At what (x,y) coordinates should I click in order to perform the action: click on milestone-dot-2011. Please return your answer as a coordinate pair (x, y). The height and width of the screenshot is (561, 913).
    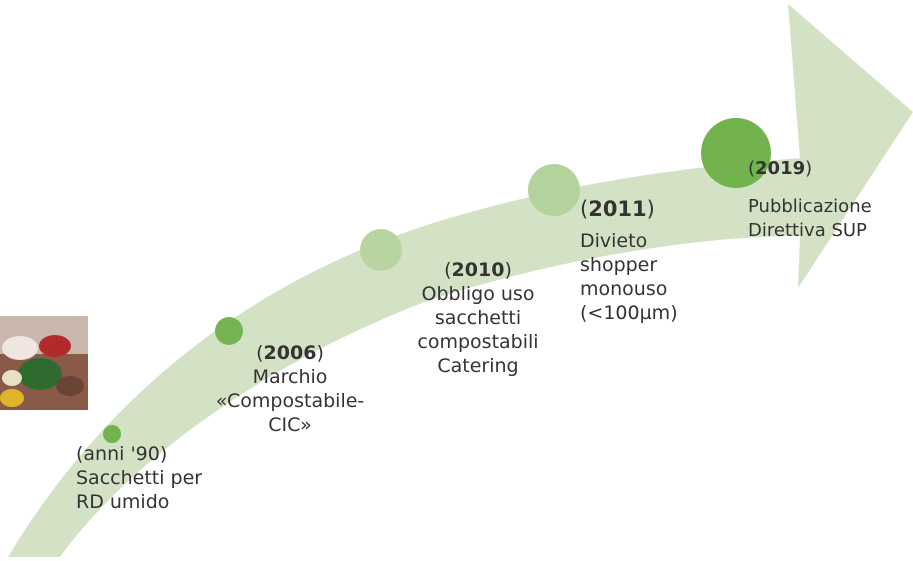
    Looking at the image, I should click on (554, 190).